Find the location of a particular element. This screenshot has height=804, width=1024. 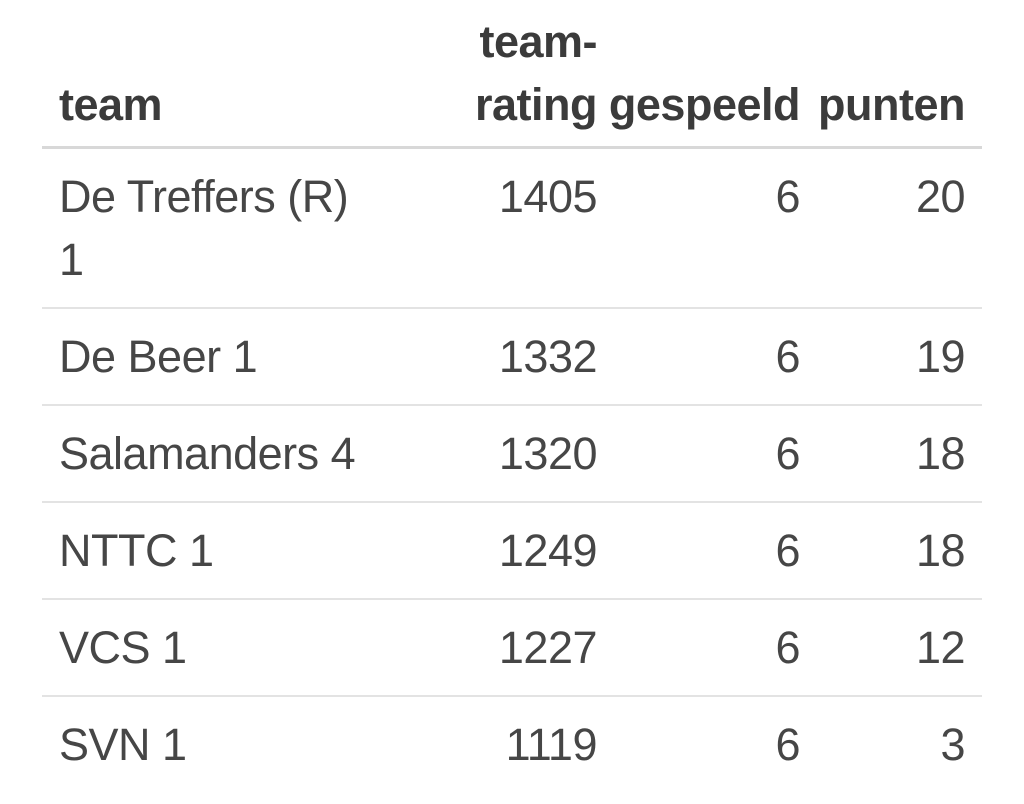

cell-team: NTTC 1 is located at coordinates (212, 550).